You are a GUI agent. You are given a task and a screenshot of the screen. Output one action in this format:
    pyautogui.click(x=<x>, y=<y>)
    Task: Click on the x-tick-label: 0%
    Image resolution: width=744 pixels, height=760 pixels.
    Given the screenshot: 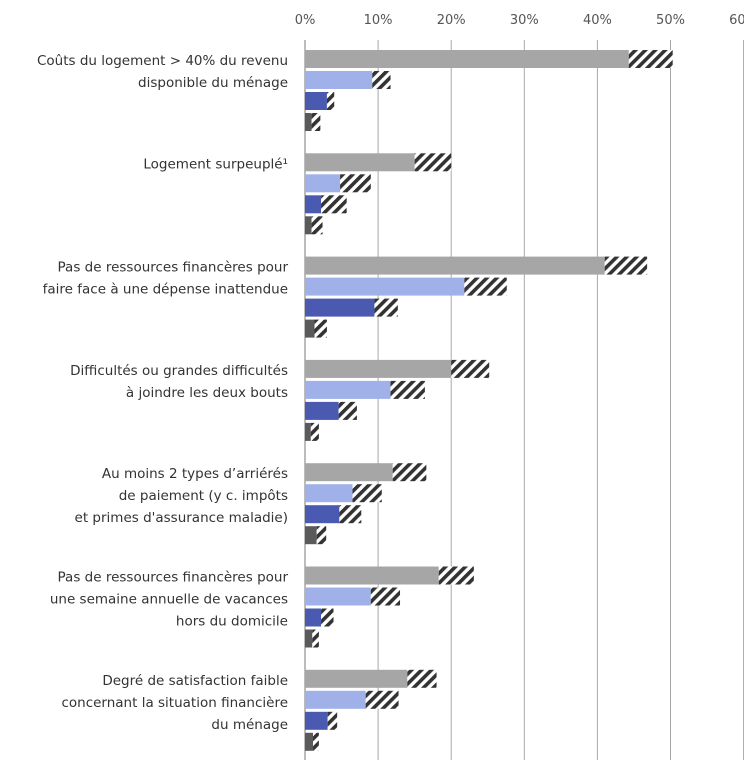 What is the action you would take?
    pyautogui.click(x=305, y=20)
    